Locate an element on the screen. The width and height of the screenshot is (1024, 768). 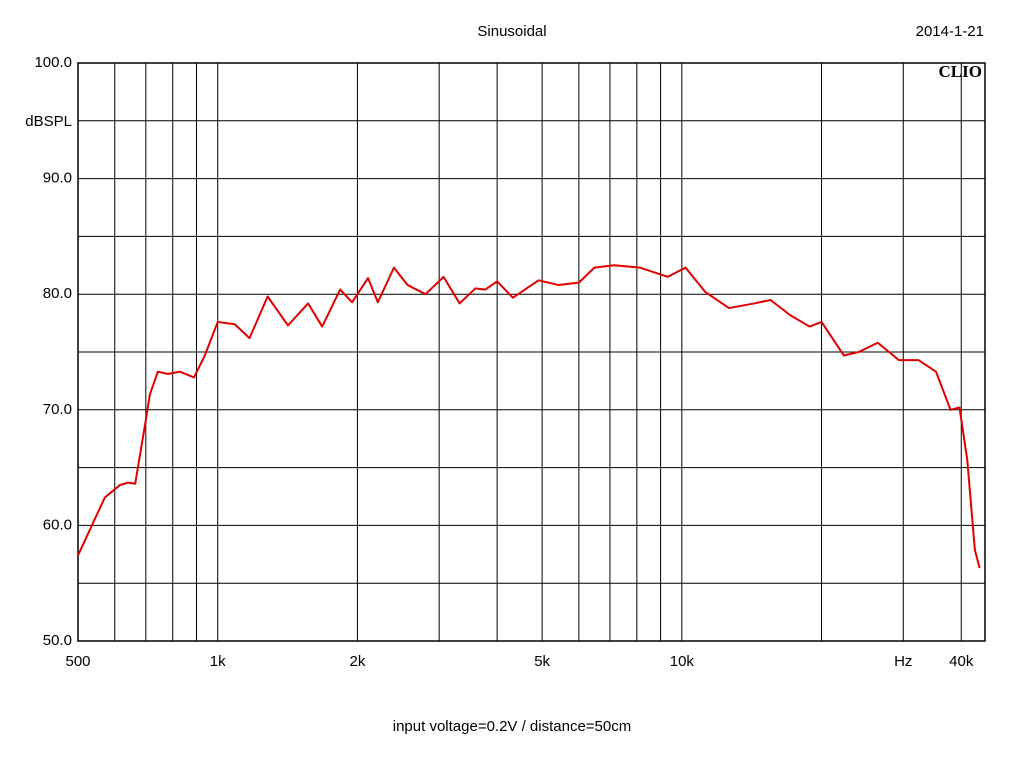
y-tick-label: 60.0 is located at coordinates (57, 524).